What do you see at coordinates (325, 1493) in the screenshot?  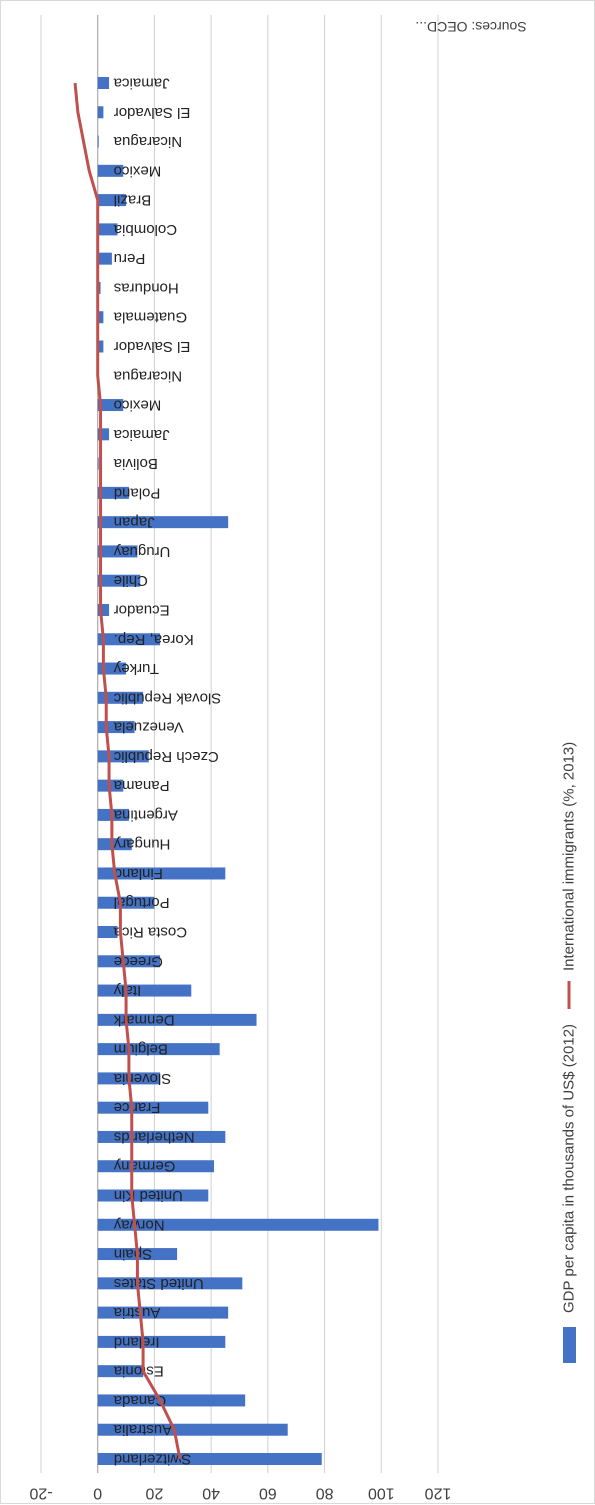 I see `x-tick-label: 80` at bounding box center [325, 1493].